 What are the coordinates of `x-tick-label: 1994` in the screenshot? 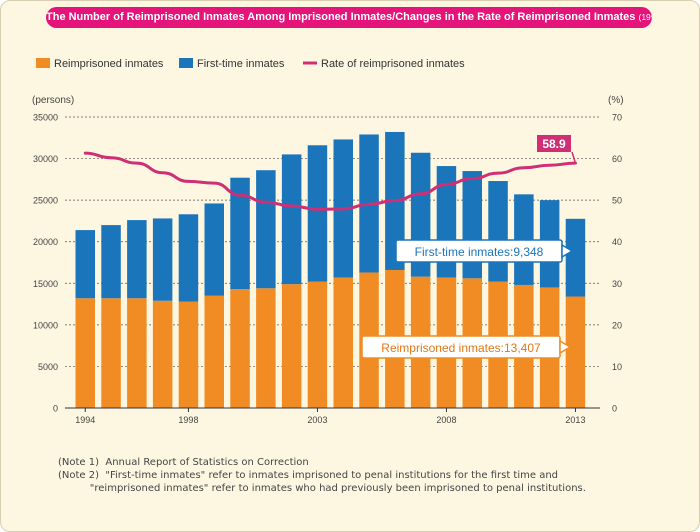 It's located at (85, 420).